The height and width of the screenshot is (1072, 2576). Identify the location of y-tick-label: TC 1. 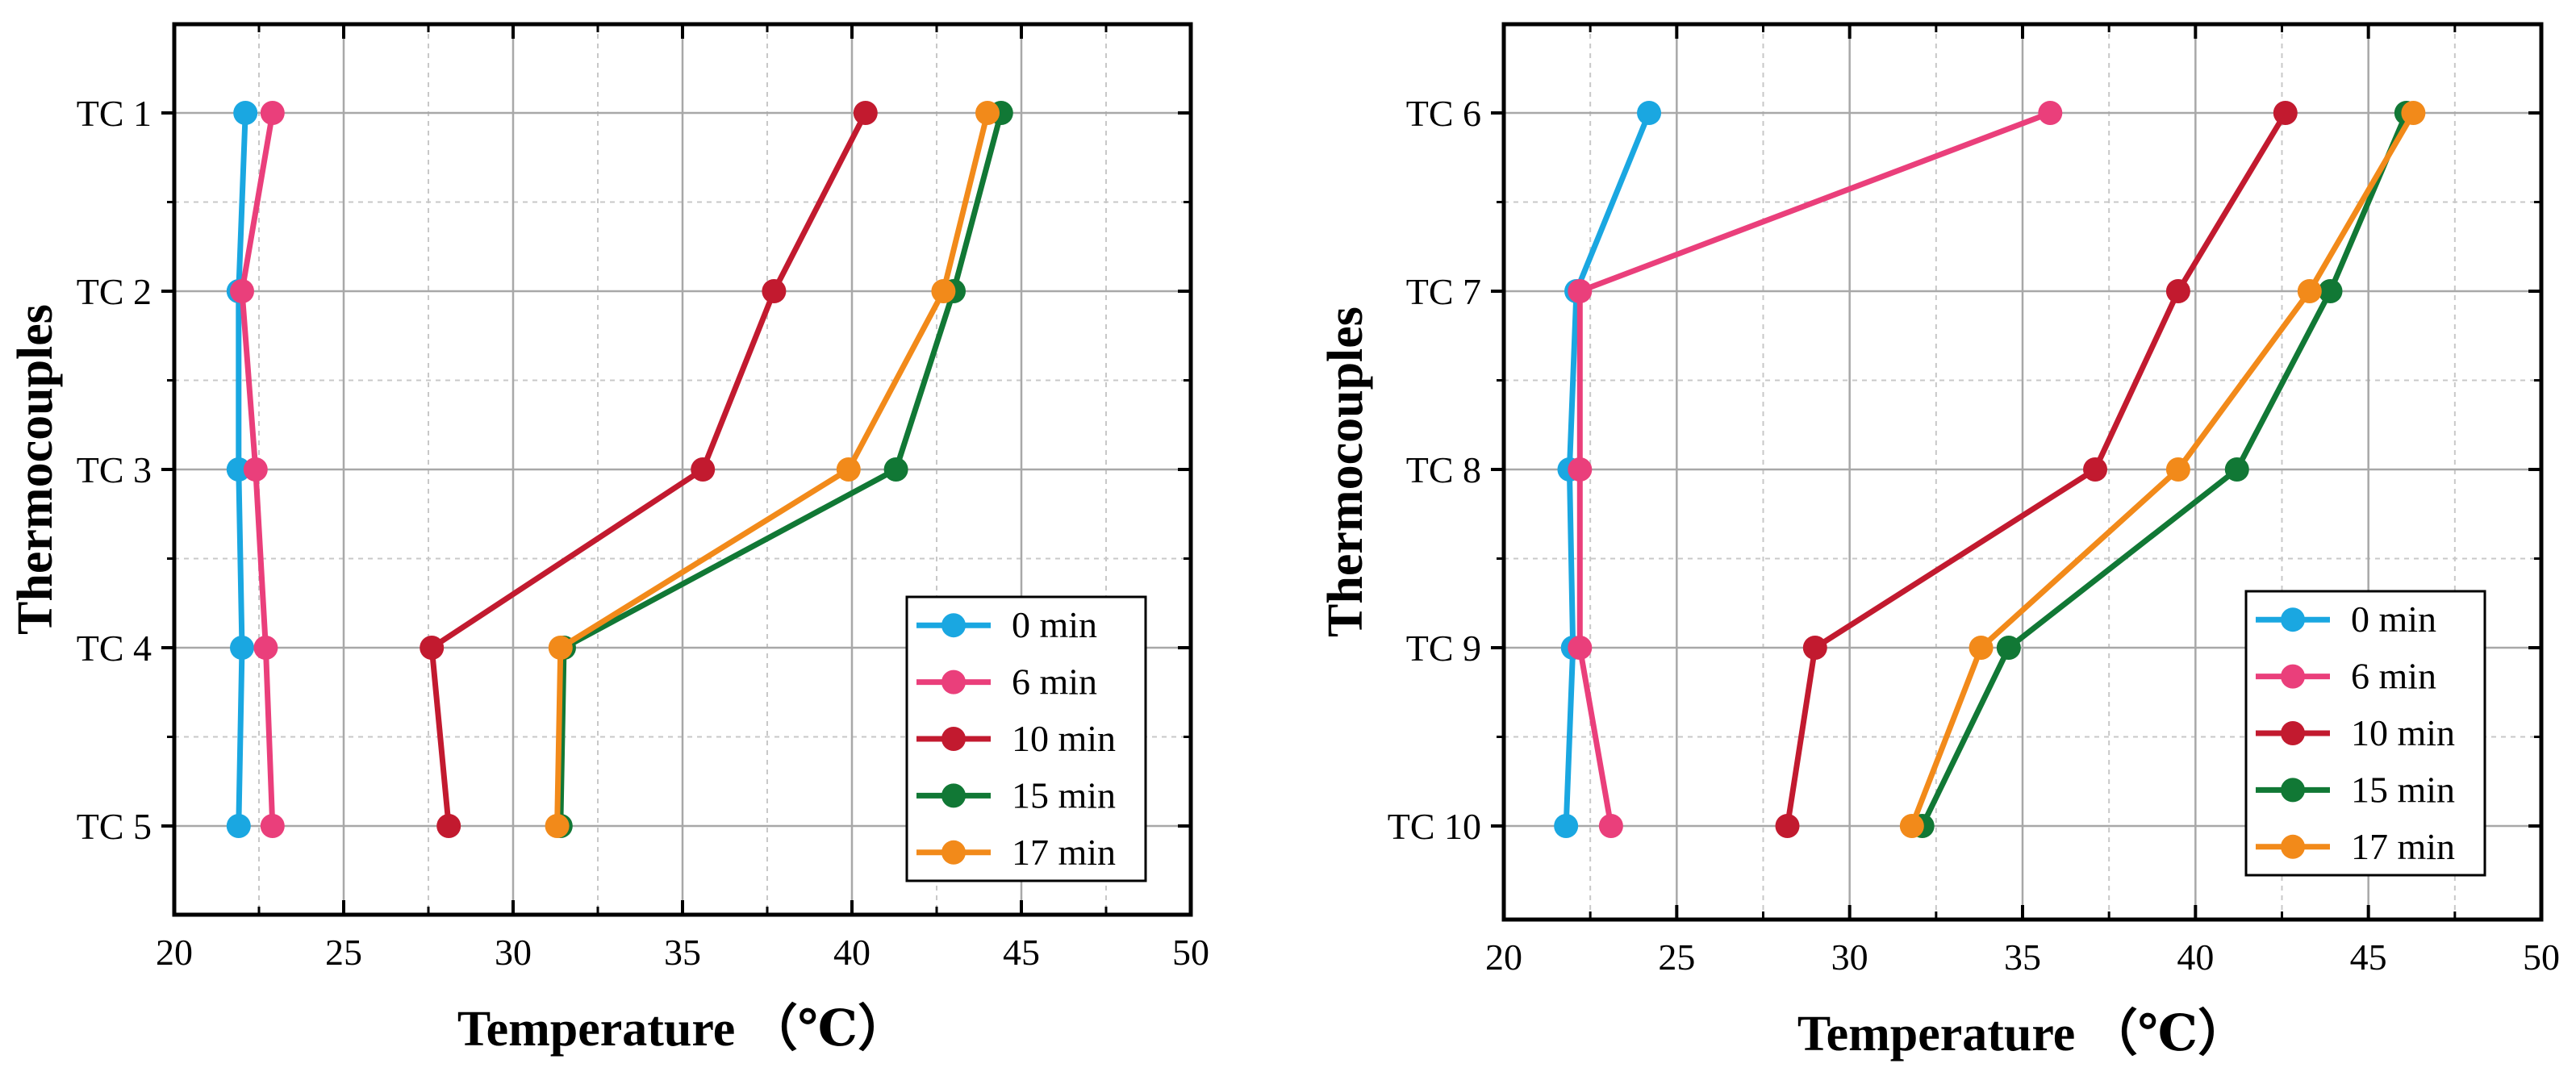
(115, 114).